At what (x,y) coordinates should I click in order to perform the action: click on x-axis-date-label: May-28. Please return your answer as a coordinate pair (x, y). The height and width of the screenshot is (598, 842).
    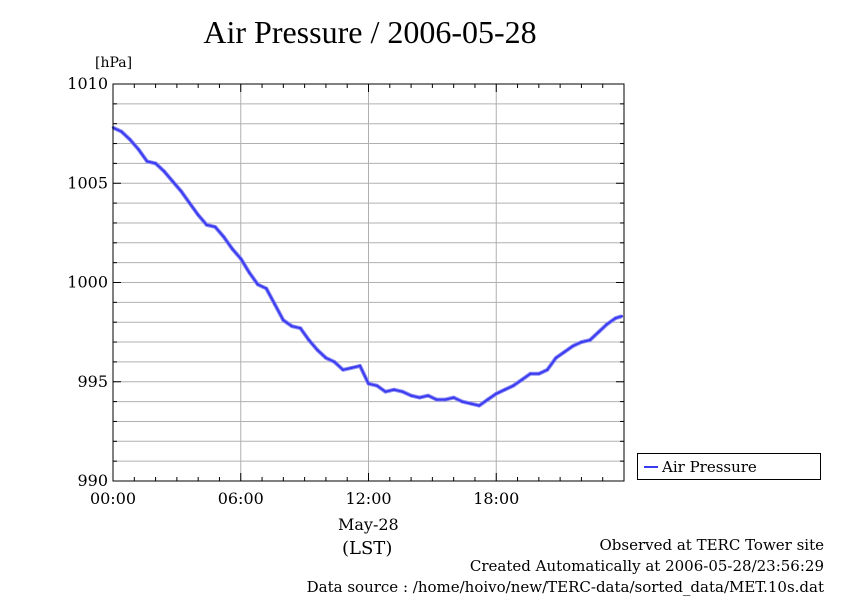
    Looking at the image, I should click on (368, 524).